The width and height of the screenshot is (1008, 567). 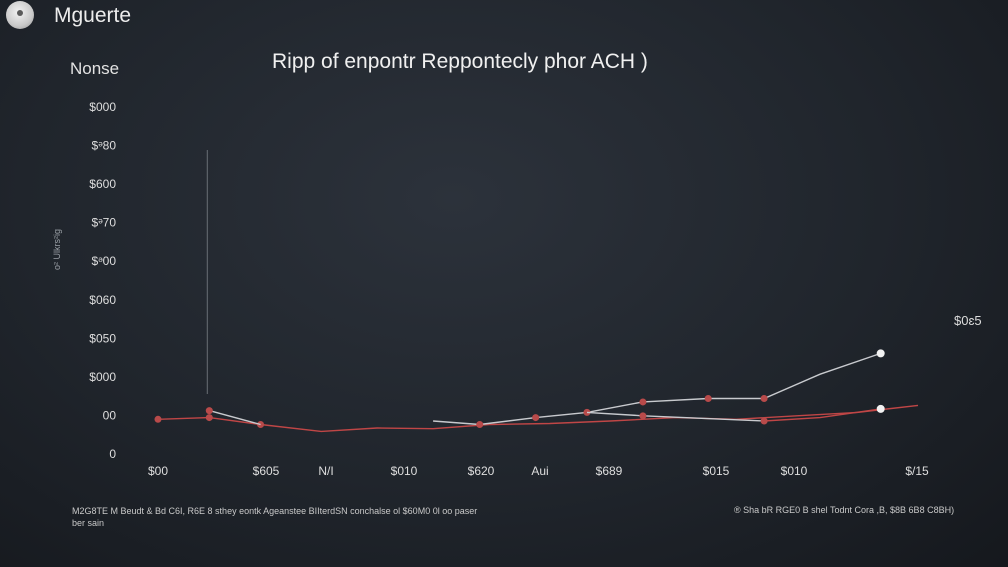 I want to click on y-tick-label: $ᵊ80, so click(x=104, y=146).